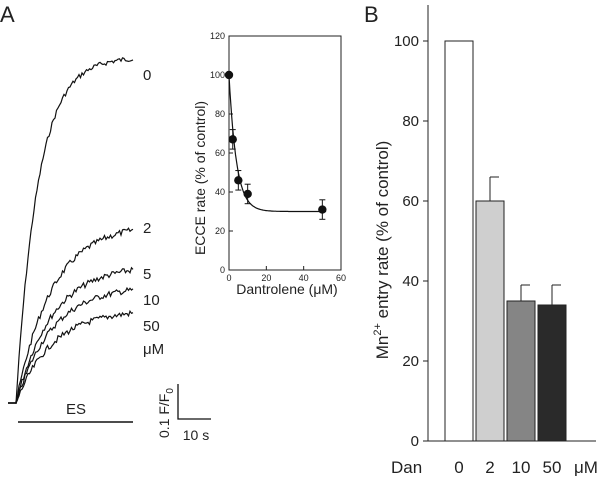  What do you see at coordinates (164, 416) in the screenshot?
I see `scale-y-label-main: 0.1 F/F` at bounding box center [164, 416].